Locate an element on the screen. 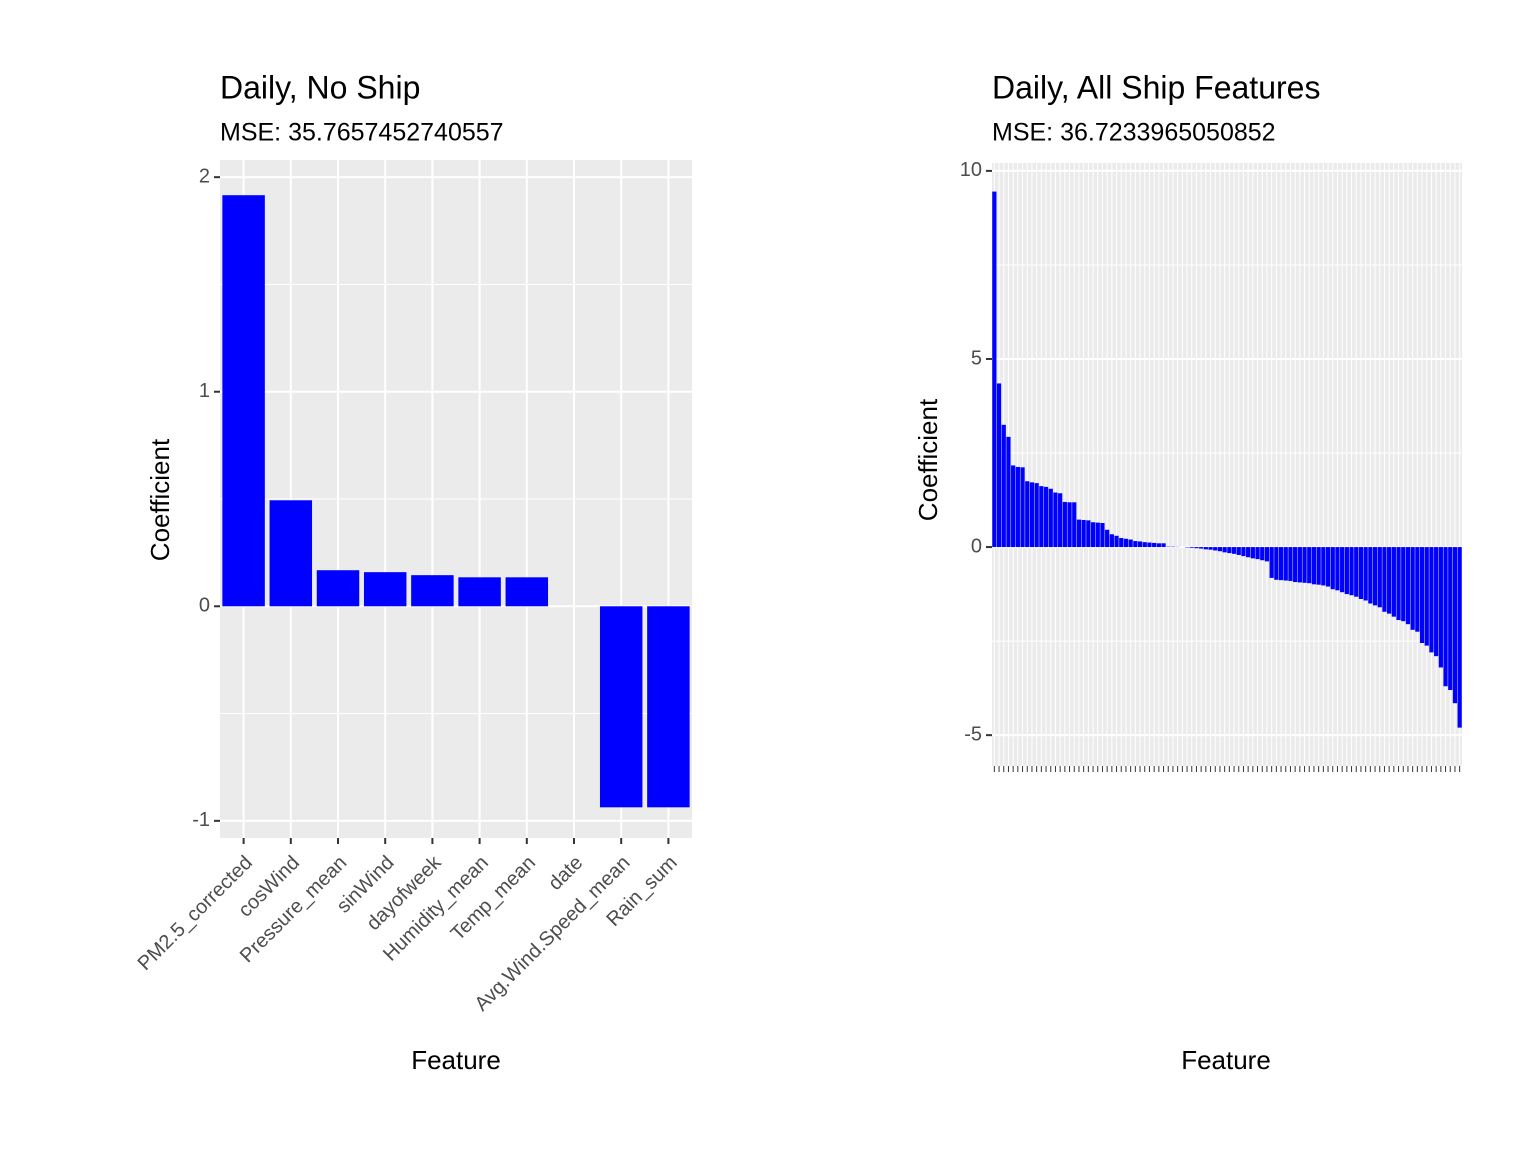 The width and height of the screenshot is (1536, 1152). y-tick-label: 1 is located at coordinates (204, 391).